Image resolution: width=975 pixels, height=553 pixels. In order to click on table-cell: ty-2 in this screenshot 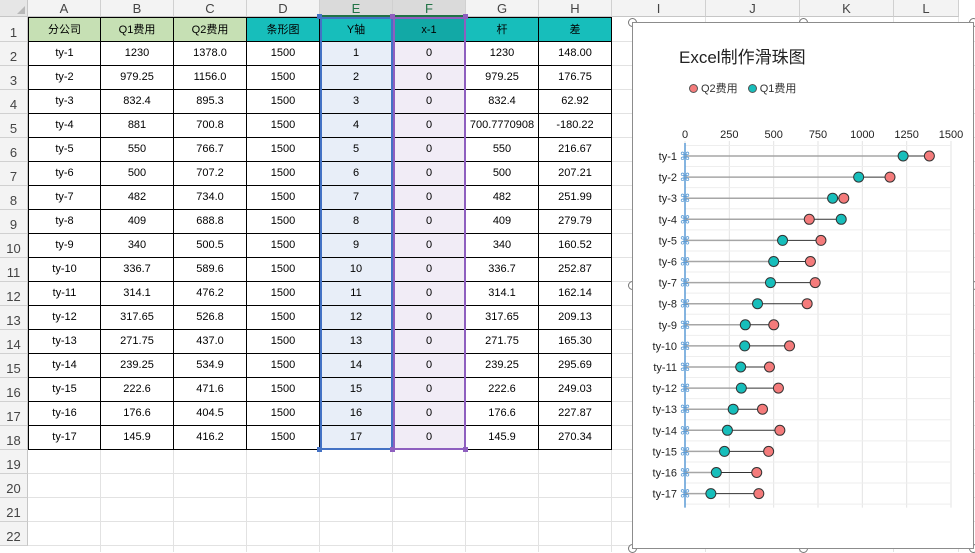, I will do `click(64, 78)`.